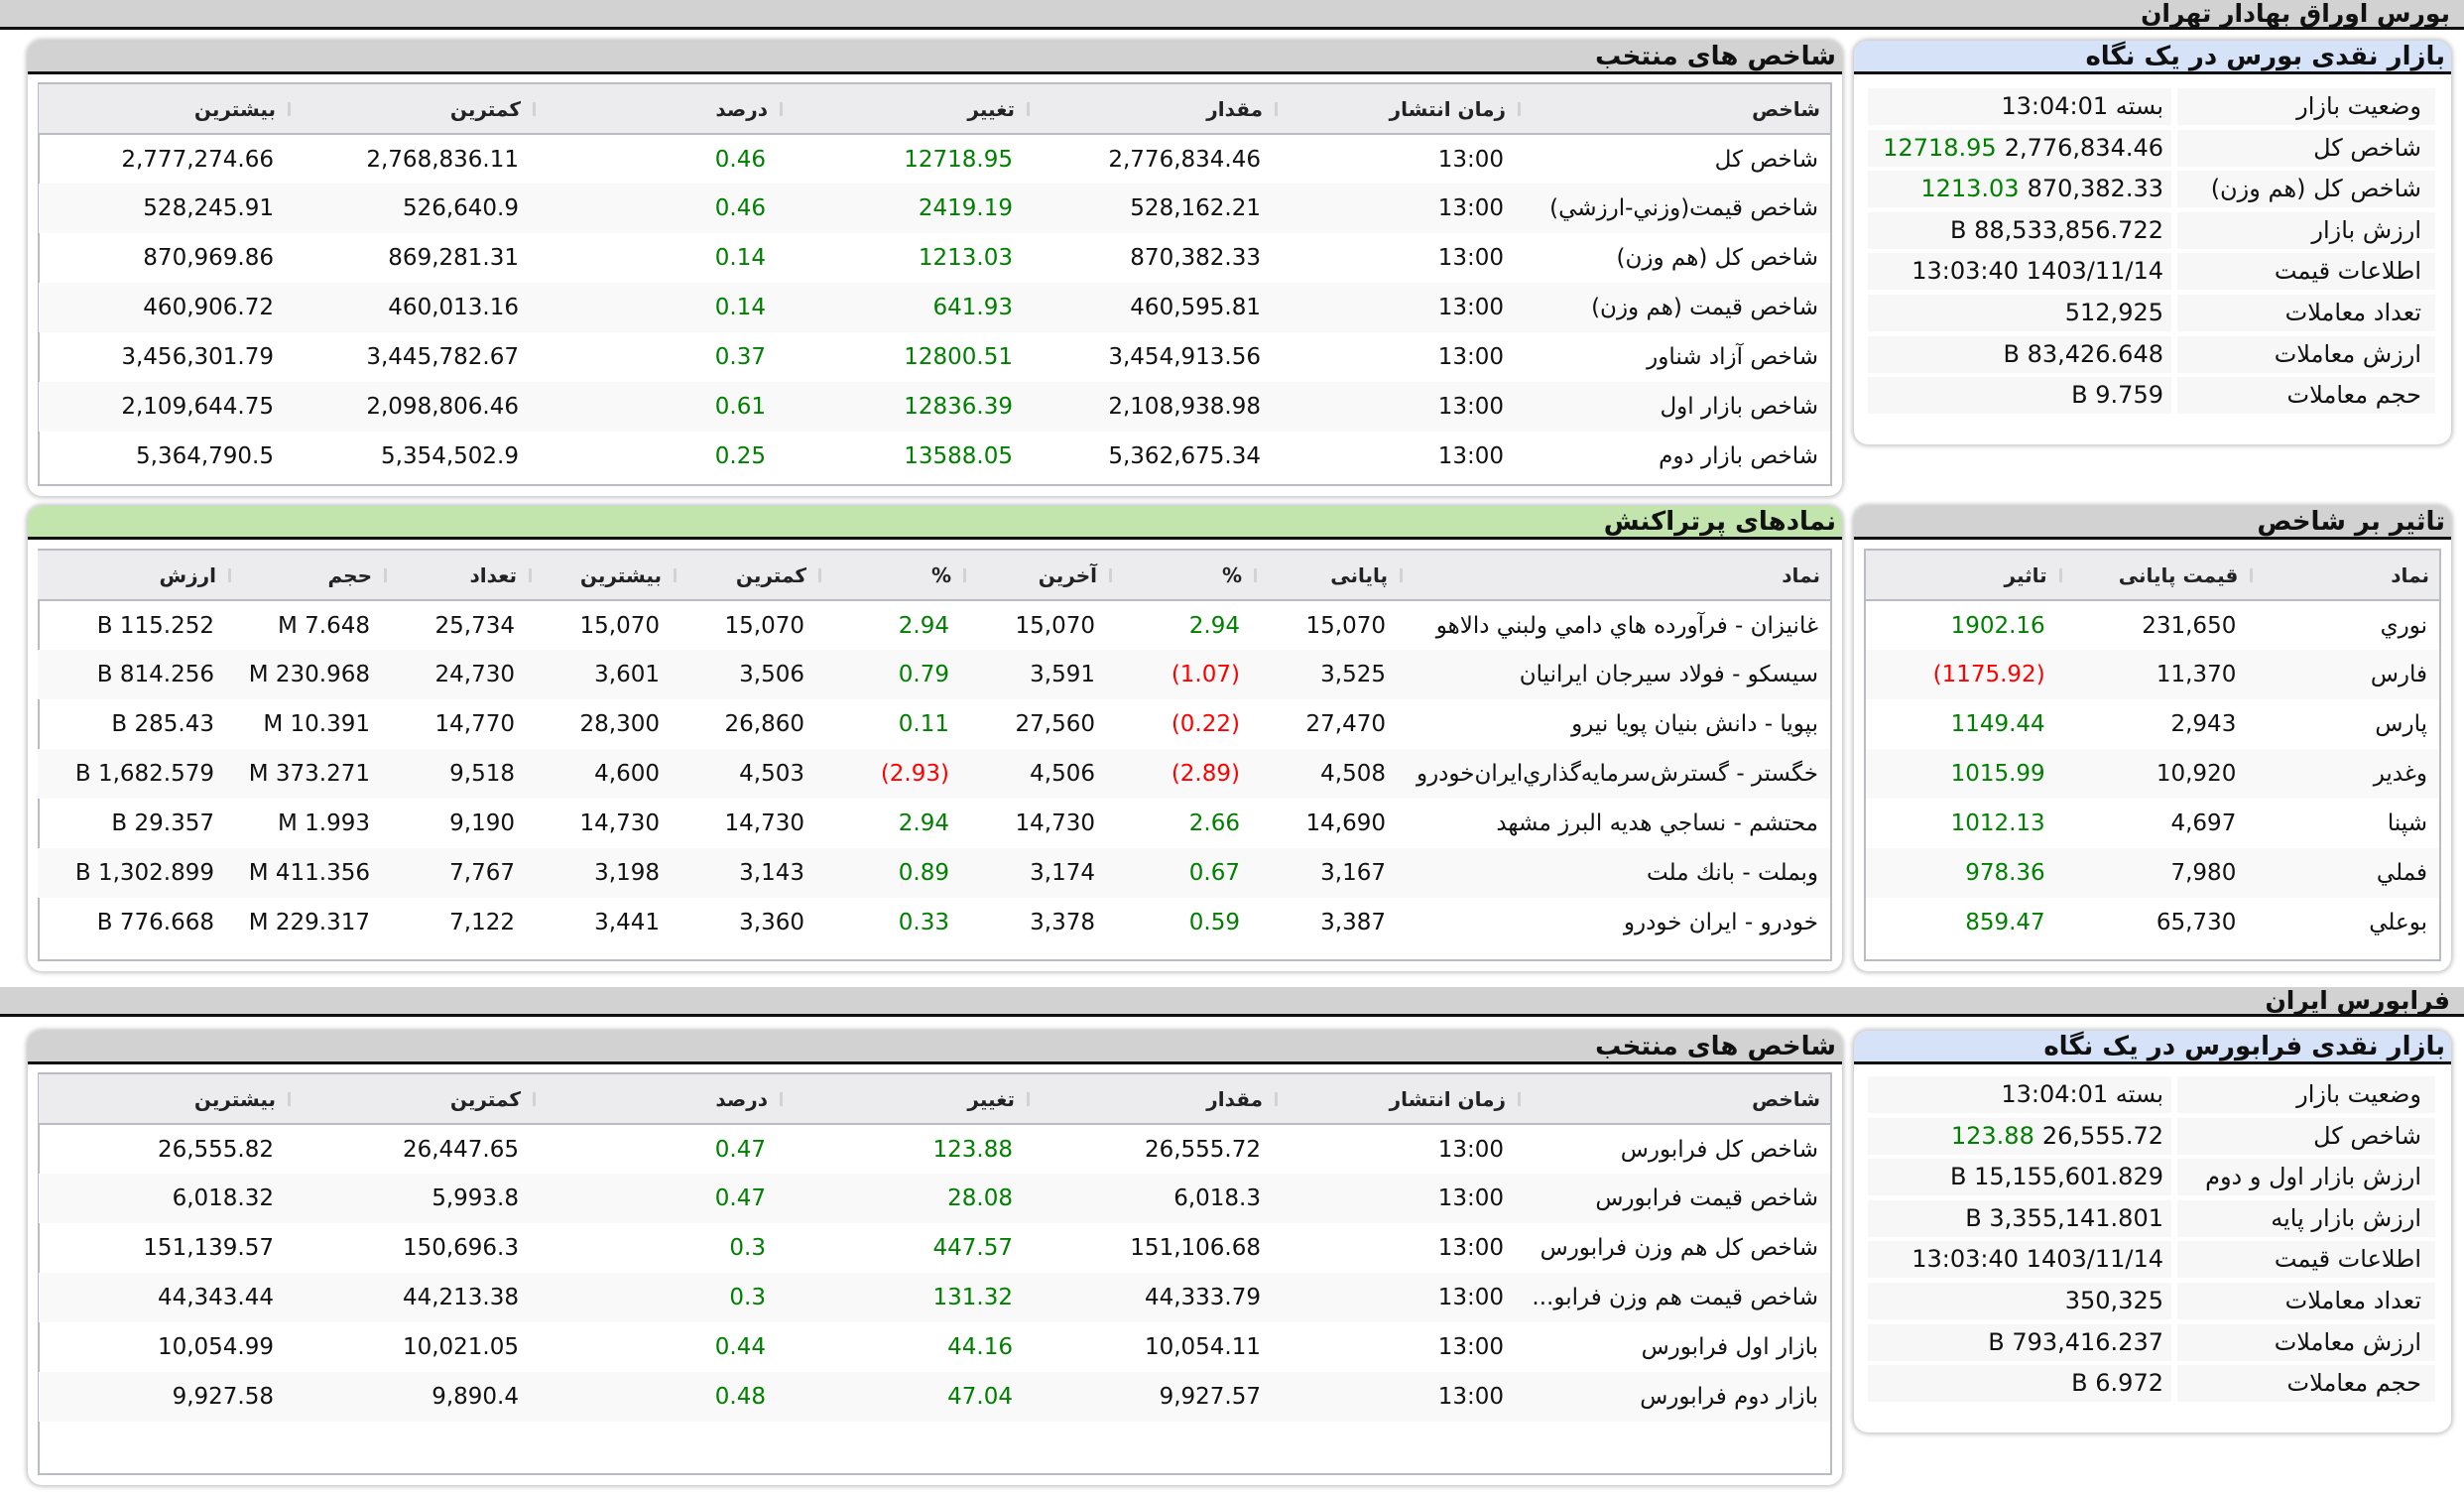  What do you see at coordinates (2152, 923) in the screenshot?
I see `table-row: بوعلي 65,730 859.47` at bounding box center [2152, 923].